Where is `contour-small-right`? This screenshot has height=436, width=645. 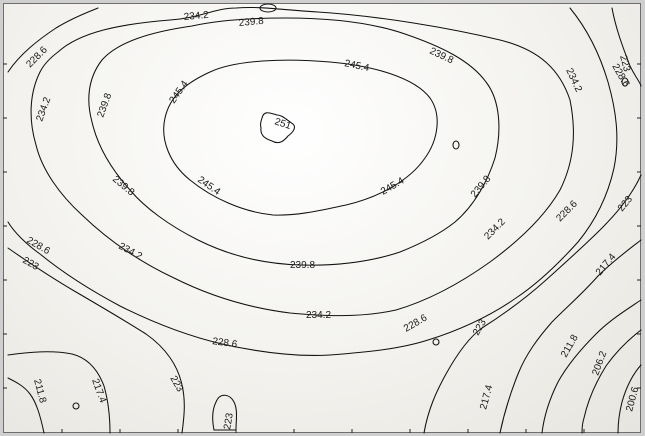 contour-small-right is located at coordinates (456, 145).